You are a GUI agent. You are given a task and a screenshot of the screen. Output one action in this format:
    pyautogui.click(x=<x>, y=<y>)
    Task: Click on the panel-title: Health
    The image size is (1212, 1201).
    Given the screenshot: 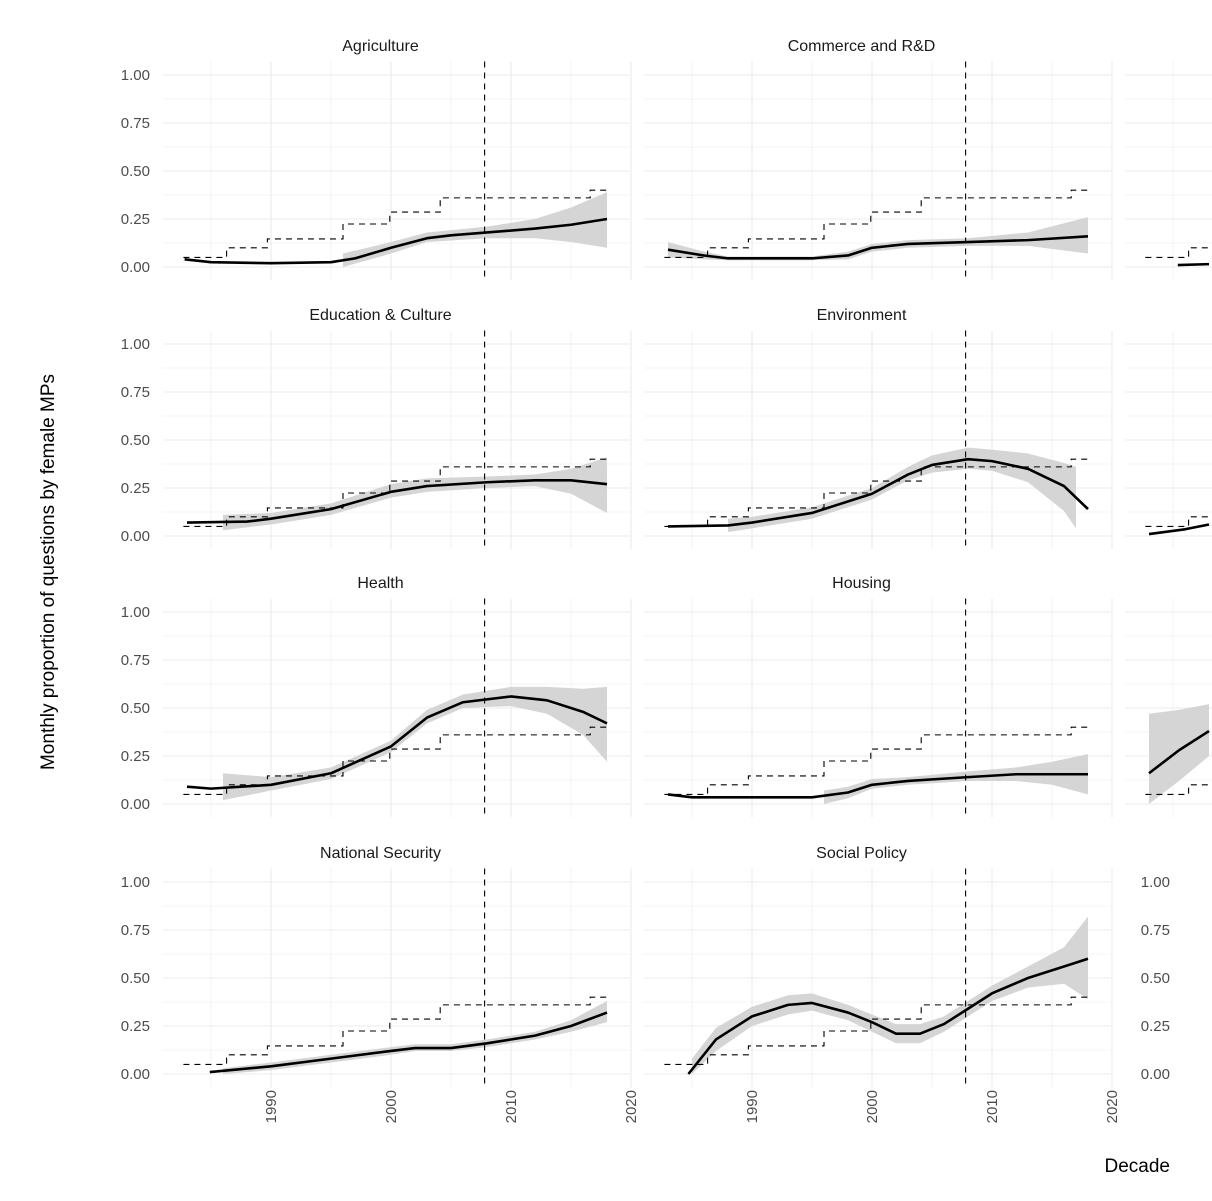 What is the action you would take?
    pyautogui.click(x=380, y=583)
    